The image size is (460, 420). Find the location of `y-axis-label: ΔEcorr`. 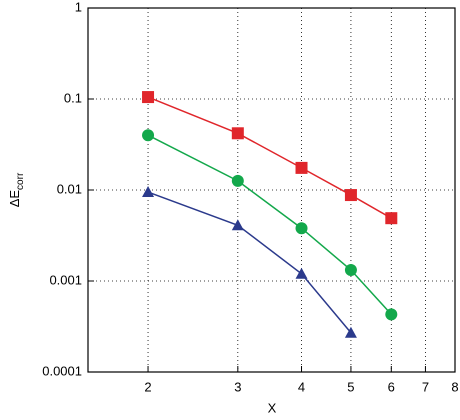

y-axis-label: ΔEcorr is located at coordinates (16, 189).